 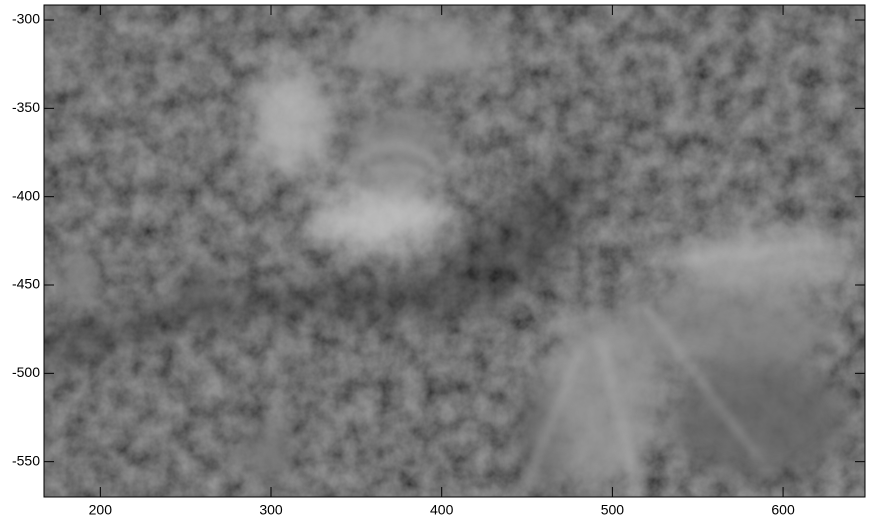 I want to click on y-tick-label: -350, so click(x=26, y=107).